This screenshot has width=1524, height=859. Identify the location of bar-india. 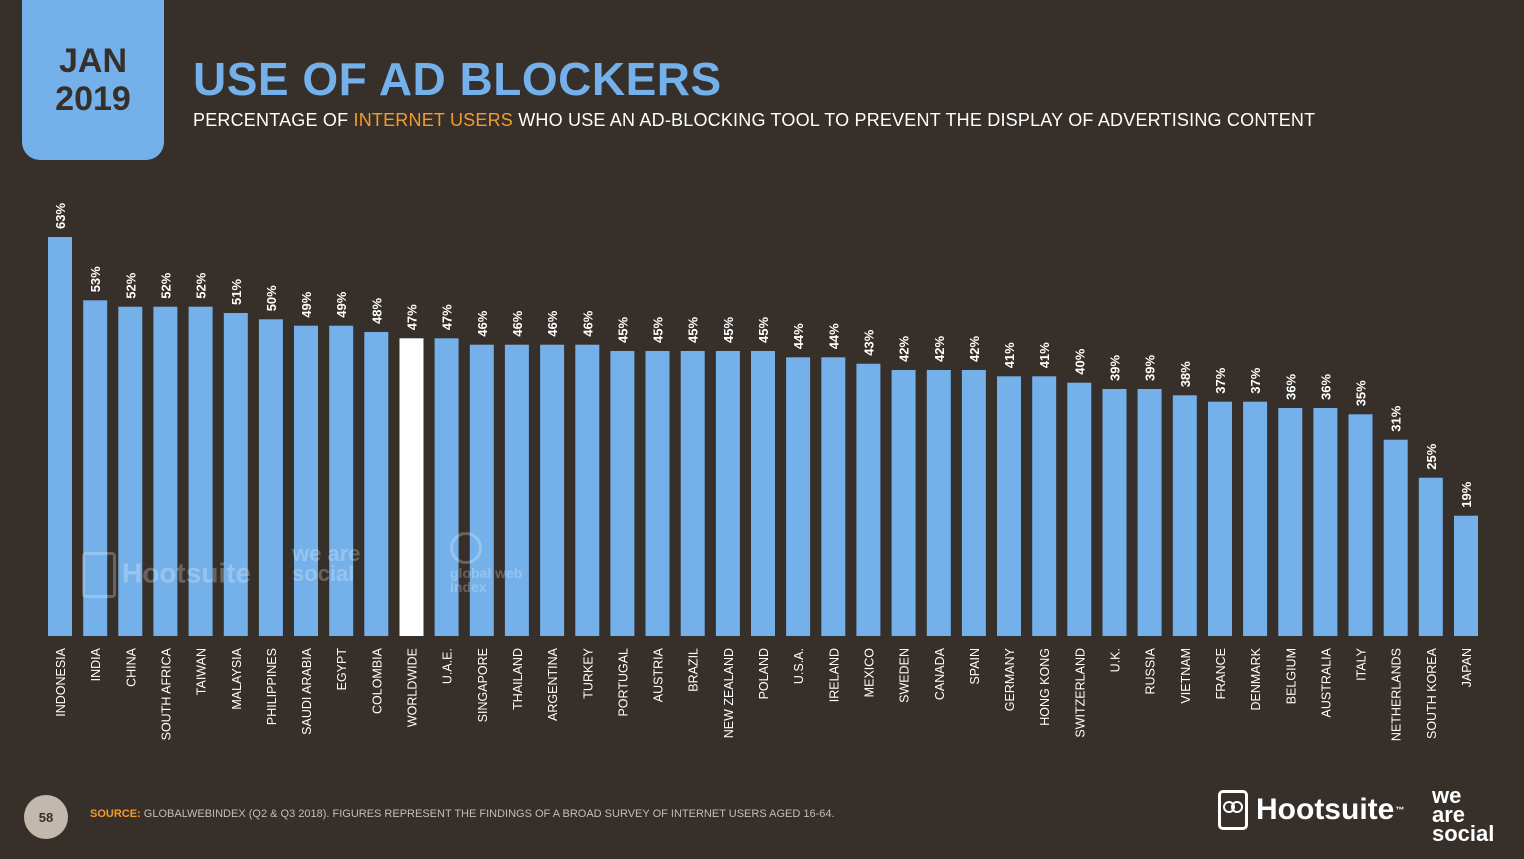
(95, 468).